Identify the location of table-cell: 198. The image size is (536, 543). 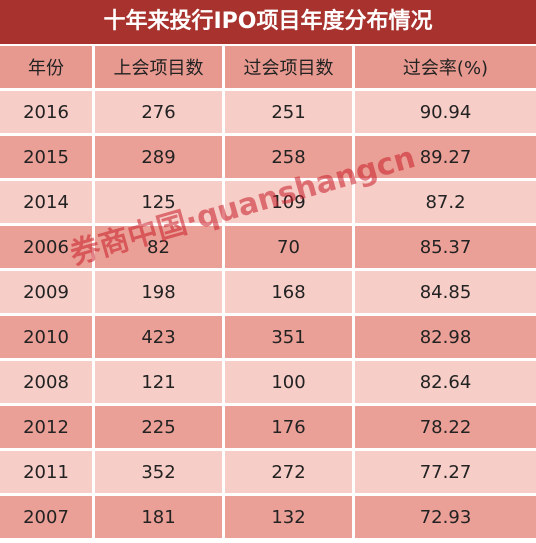
(160, 293).